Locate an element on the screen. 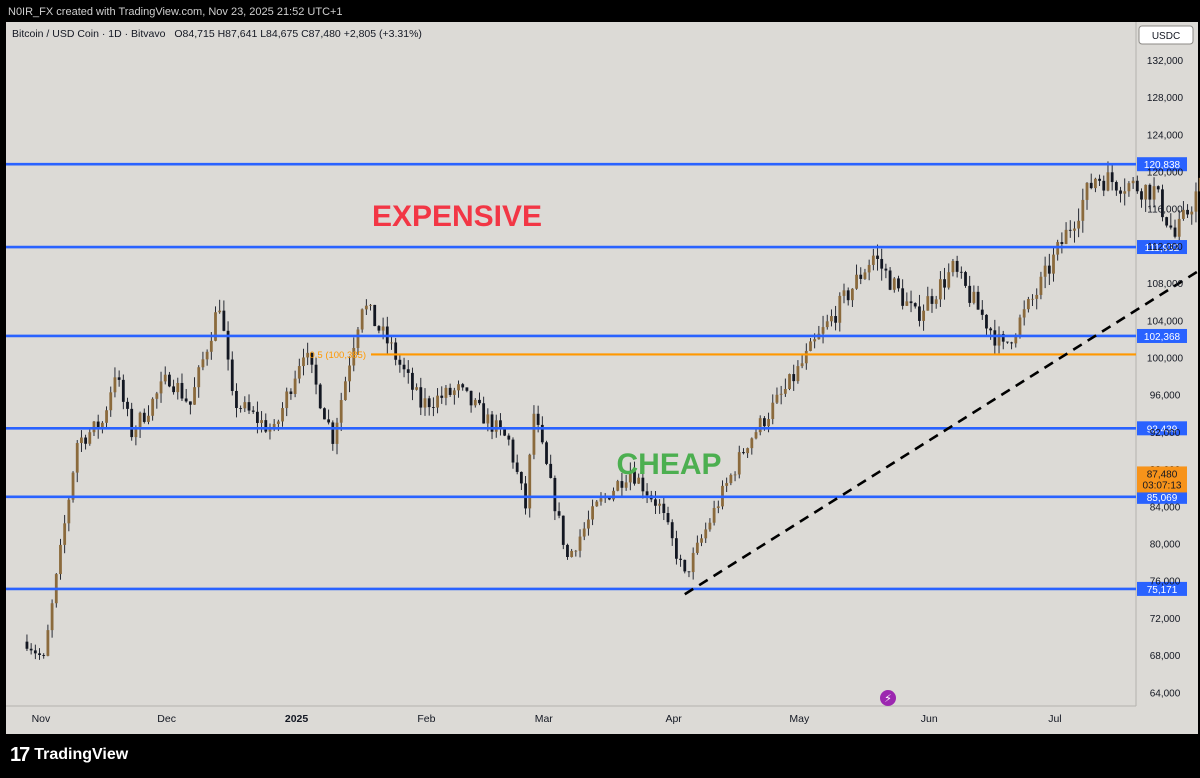 This screenshot has width=1200, height=778. price-tick-label: 80,000 is located at coordinates (1165, 545).